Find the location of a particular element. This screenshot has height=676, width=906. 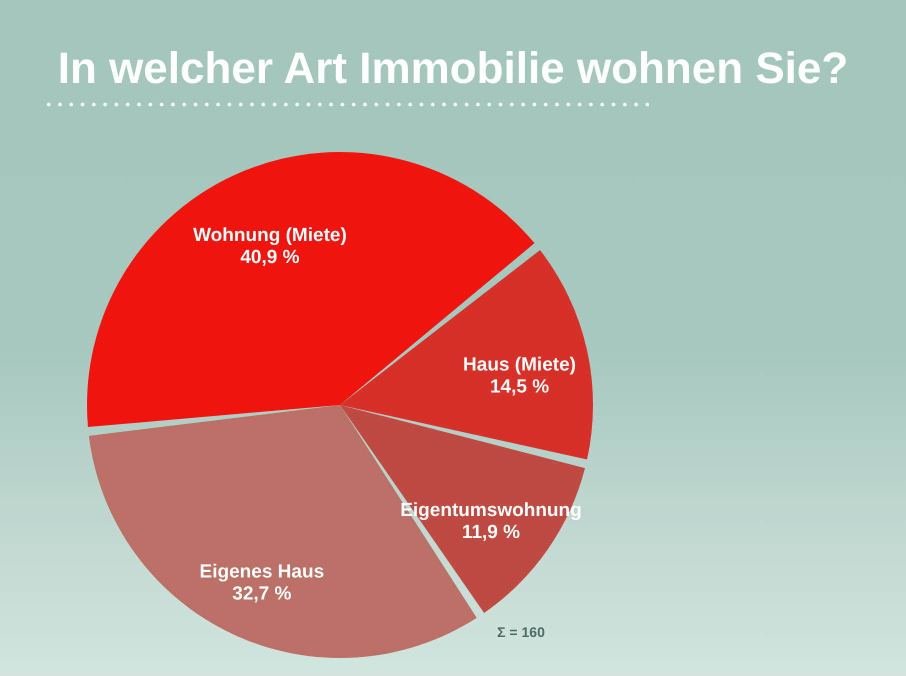

data-label: 32,7 % is located at coordinates (262, 594).